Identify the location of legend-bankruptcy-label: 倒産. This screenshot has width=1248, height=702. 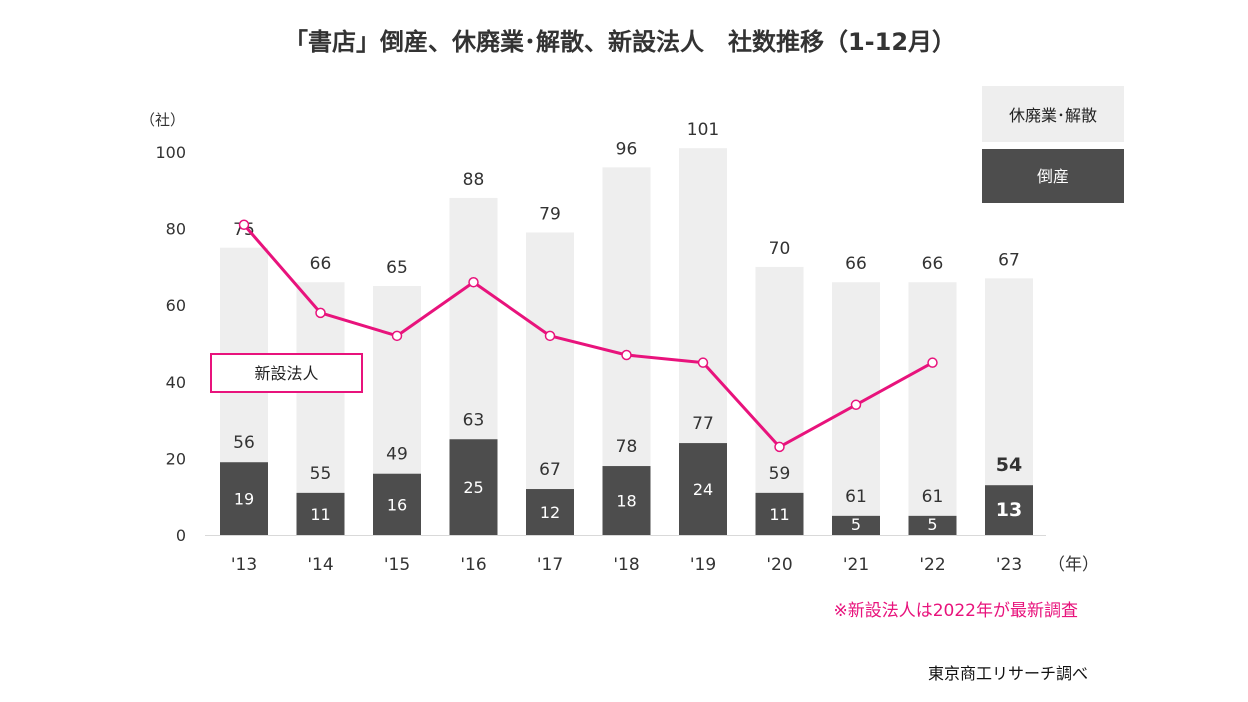
(1053, 176).